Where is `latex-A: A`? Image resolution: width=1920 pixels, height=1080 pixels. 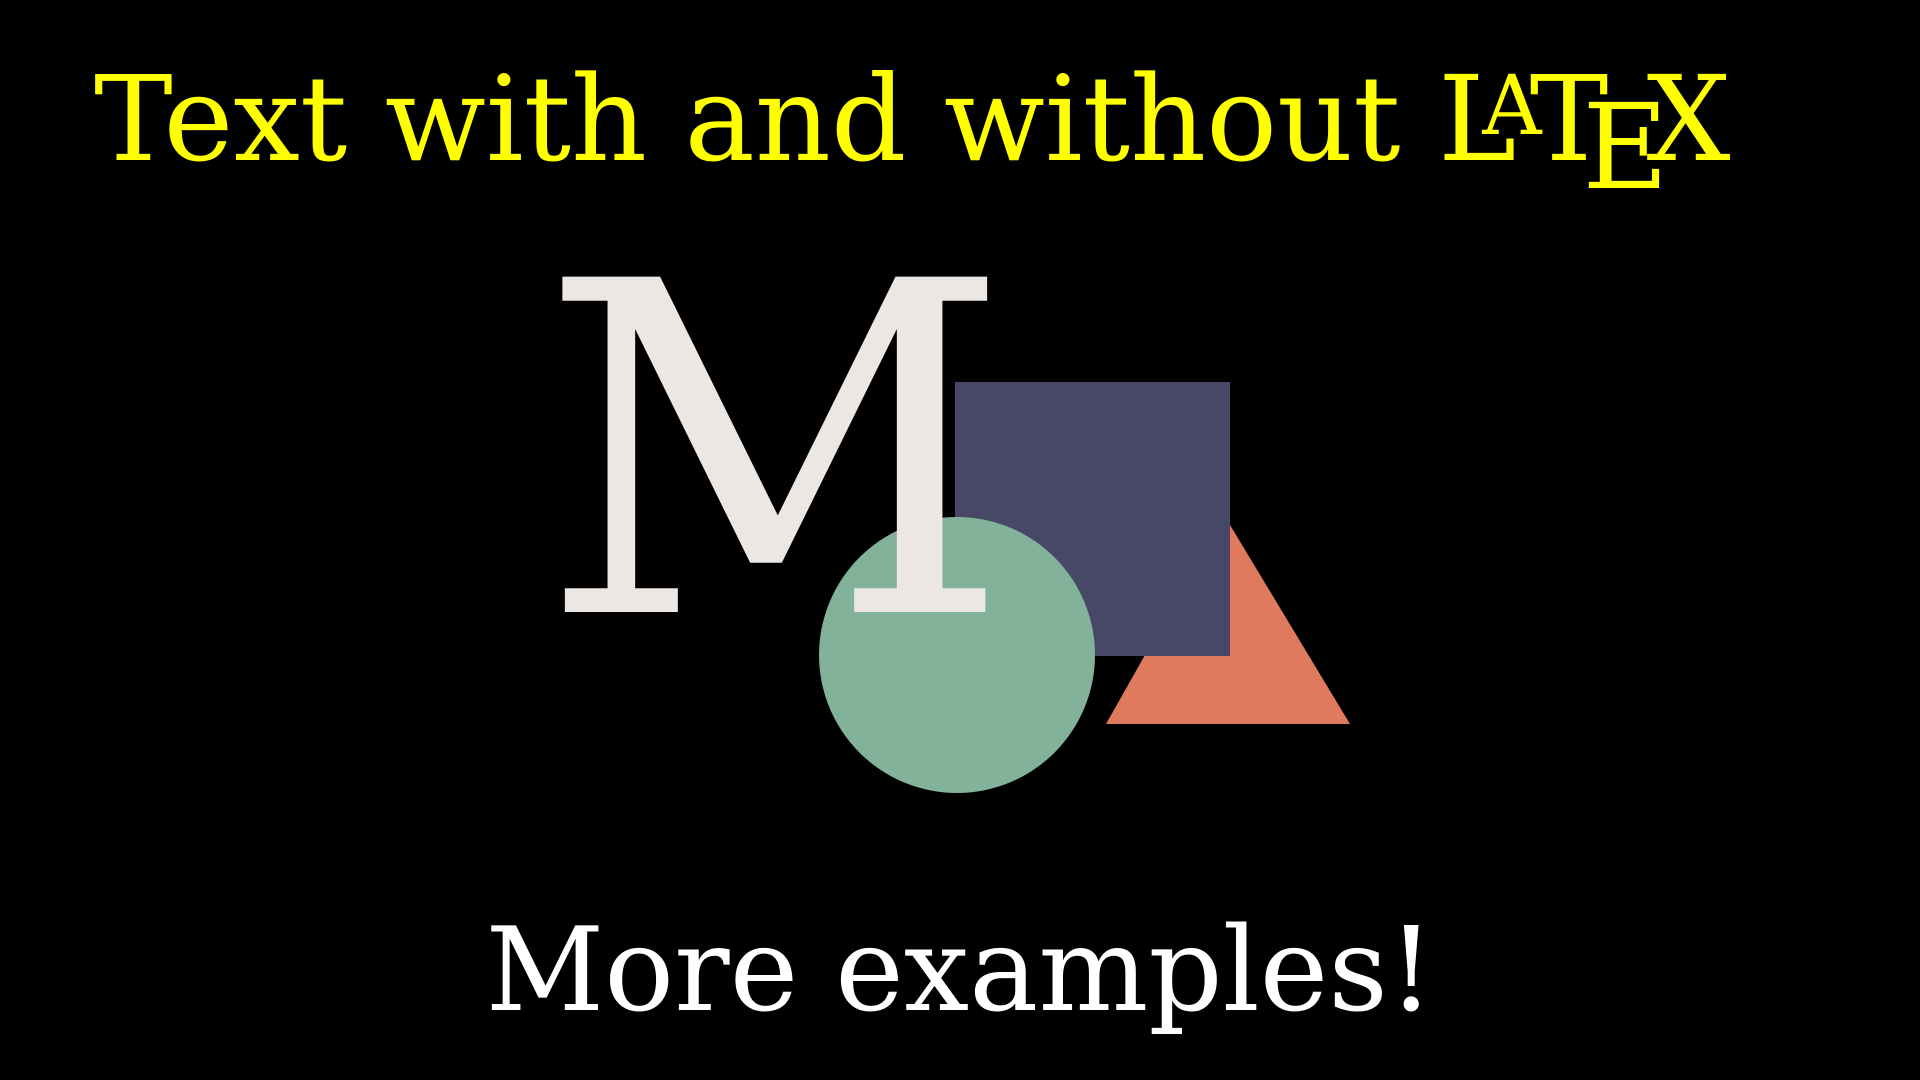
latex-A: A is located at coordinates (1512, 106).